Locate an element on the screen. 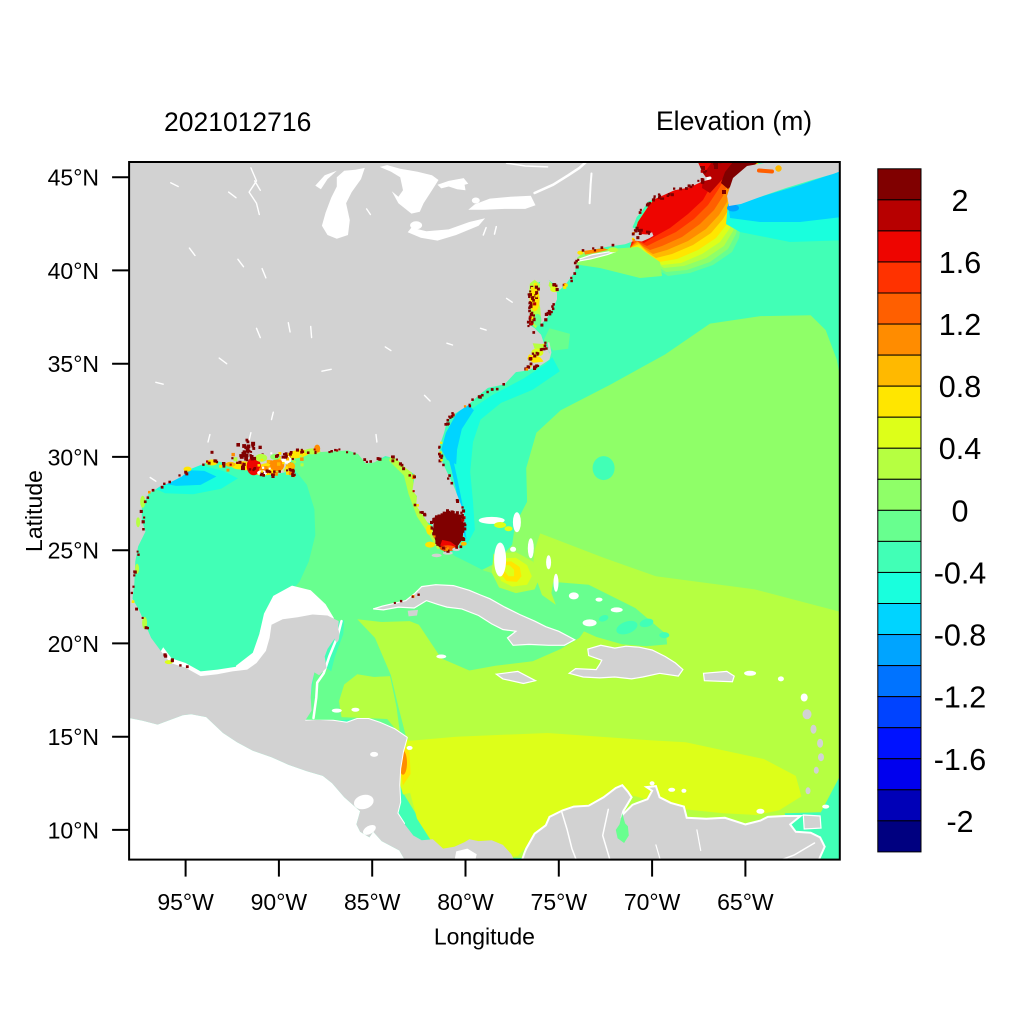  svg-text: 10°N is located at coordinates (73, 830).